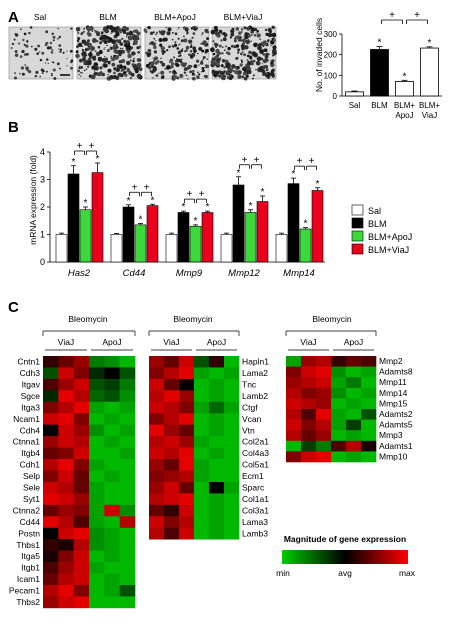  Describe the element at coordinates (87, 319) in the screenshot. I see `heatmap-title: Bleomycin` at that location.